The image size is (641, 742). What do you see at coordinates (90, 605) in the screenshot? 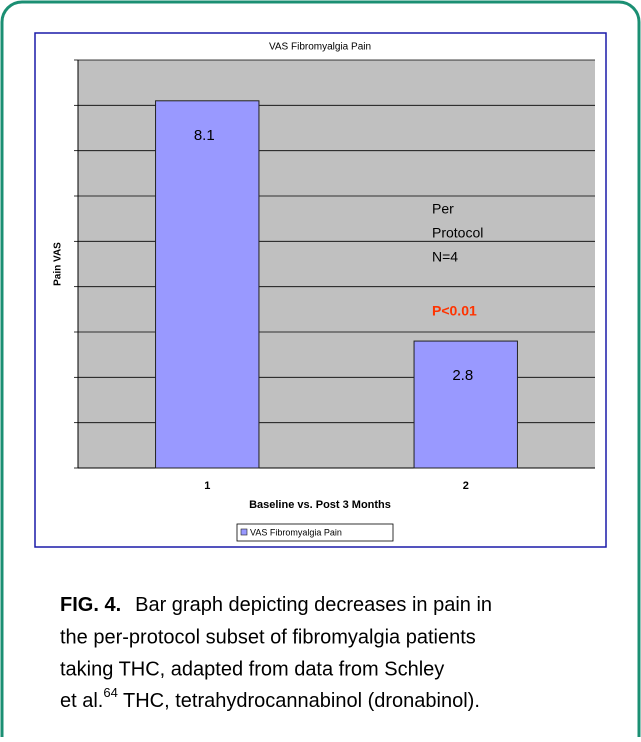
I see `caption-label: FIG. 4.` at bounding box center [90, 605].